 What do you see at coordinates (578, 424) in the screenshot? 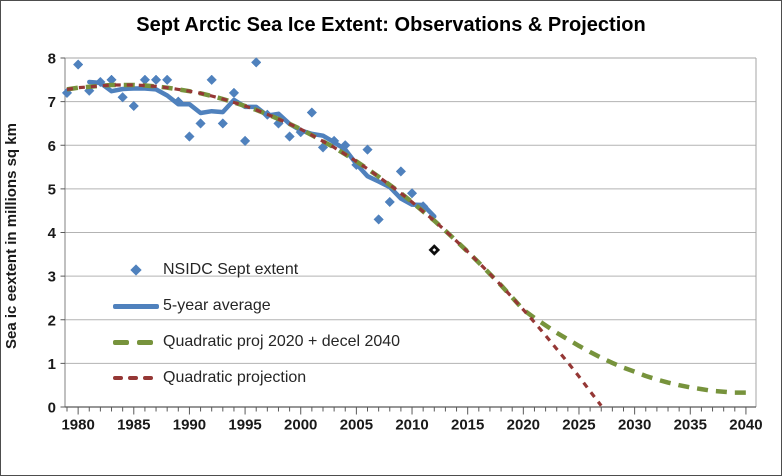
I see `svg-text: 2025` at bounding box center [578, 424].